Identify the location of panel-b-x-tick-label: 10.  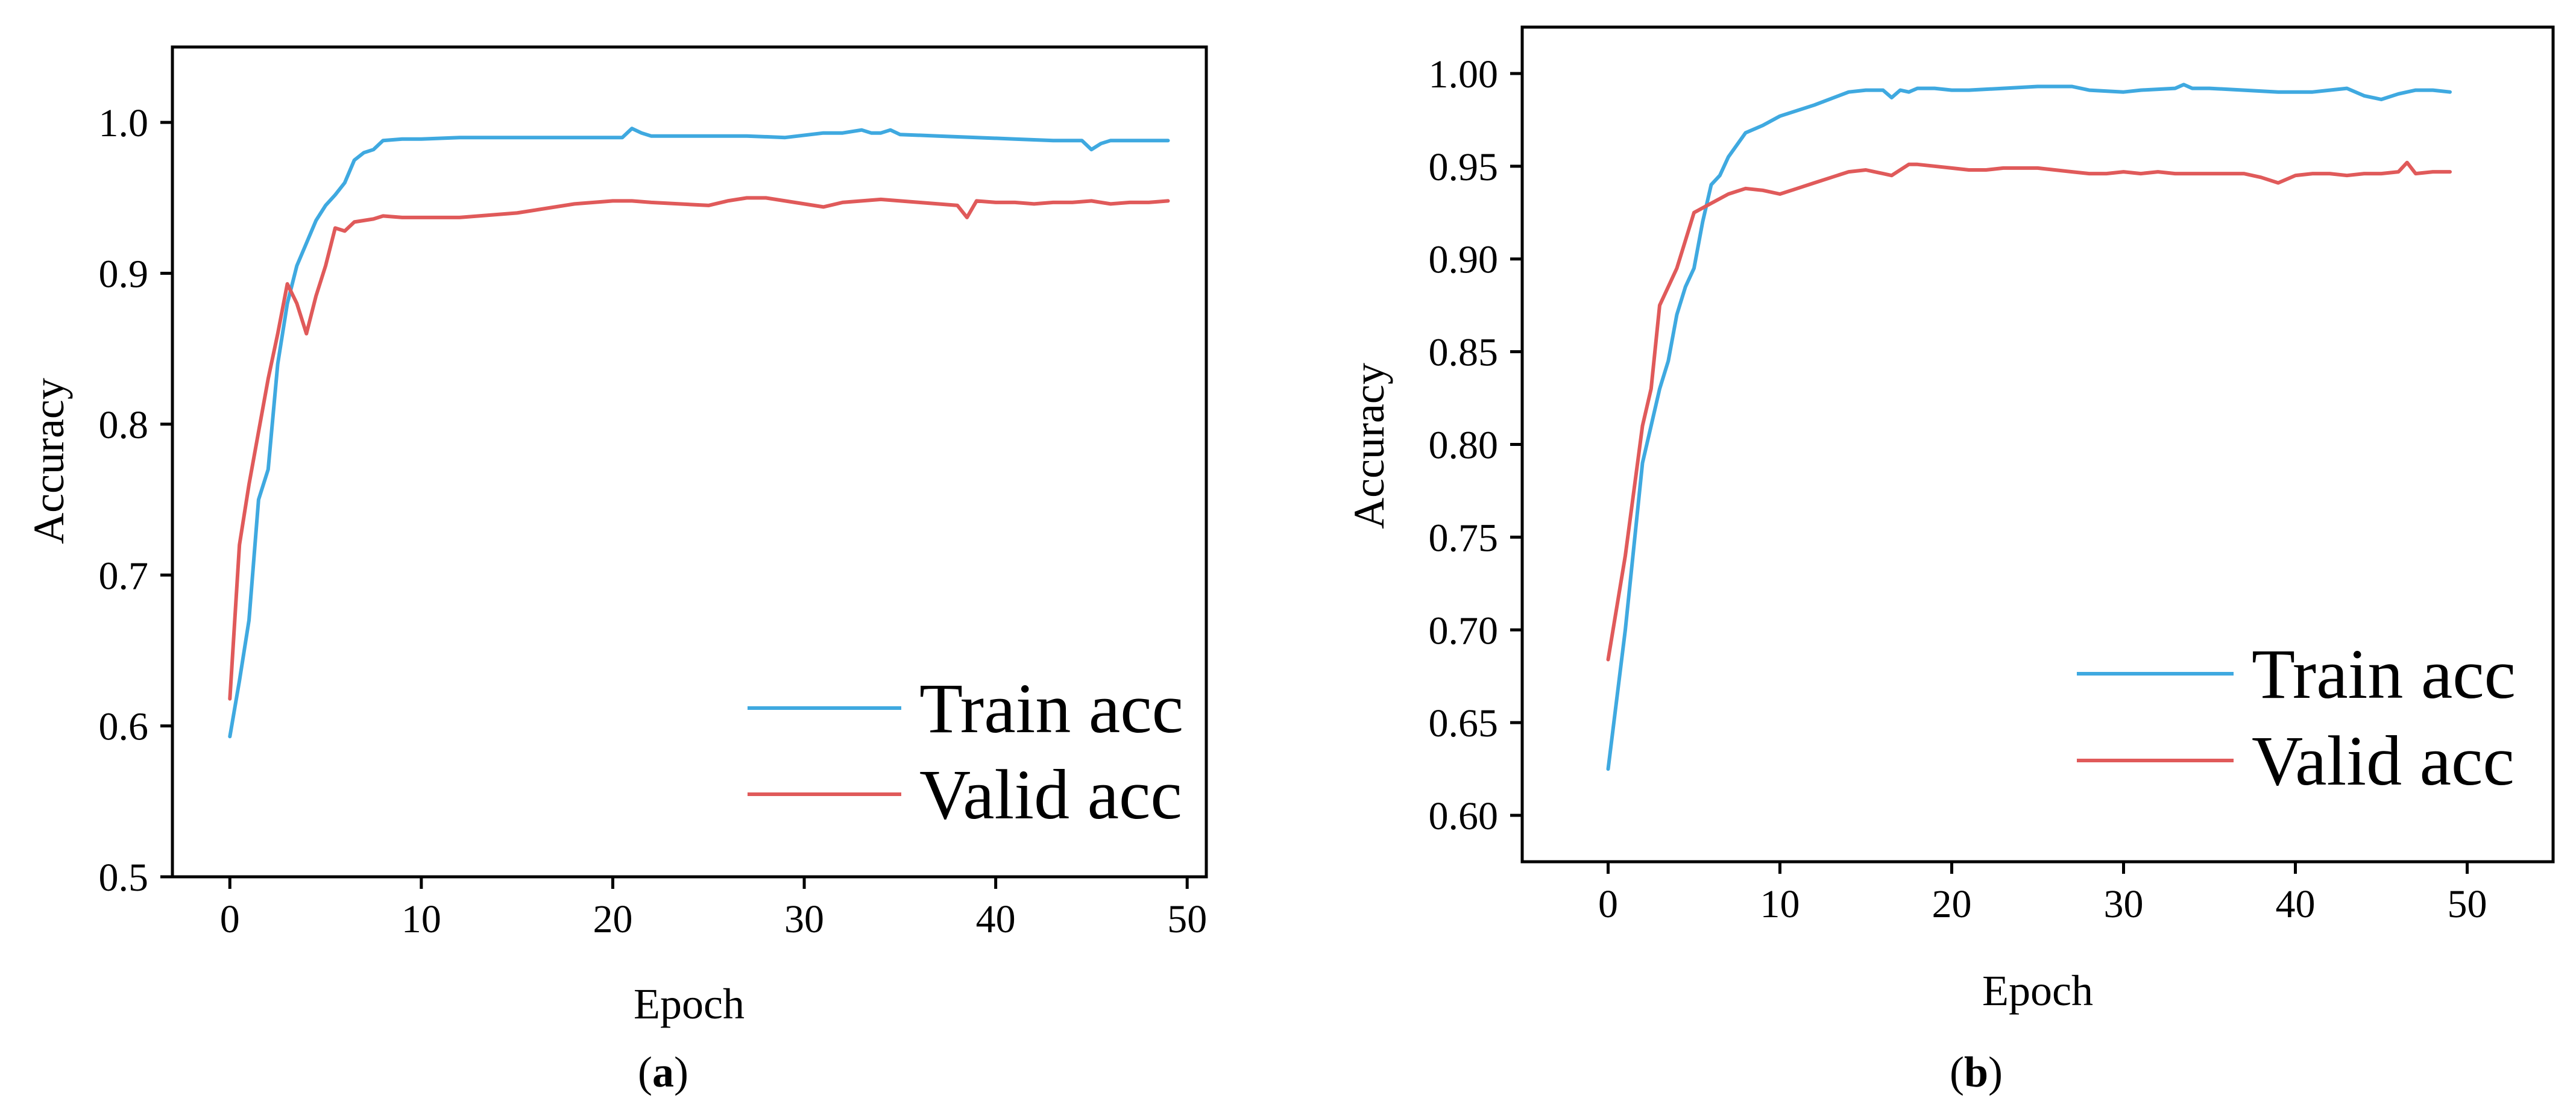
(1780, 904).